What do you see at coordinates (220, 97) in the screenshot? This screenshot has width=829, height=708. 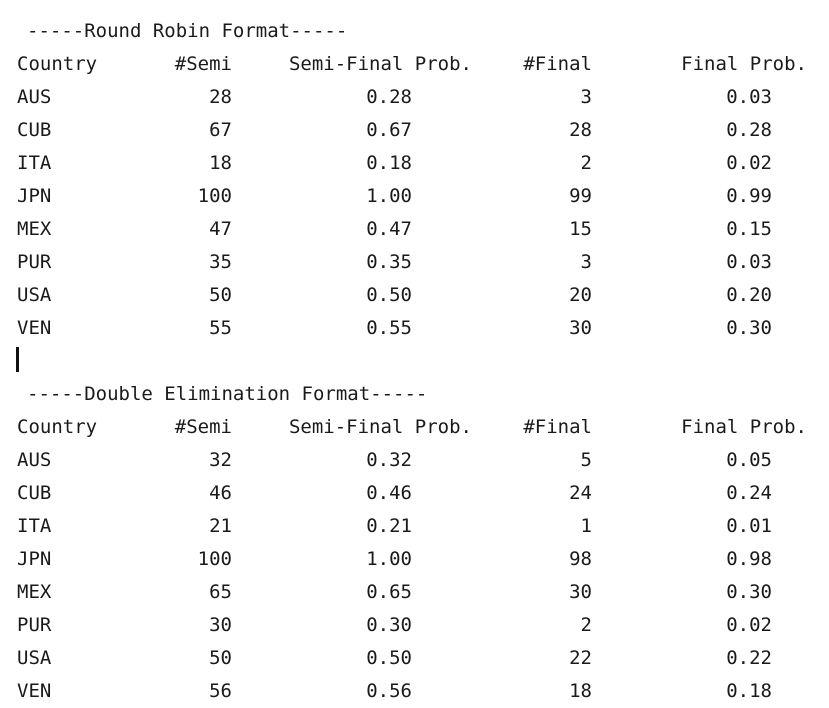 I see `cell-semi-count: 28` at bounding box center [220, 97].